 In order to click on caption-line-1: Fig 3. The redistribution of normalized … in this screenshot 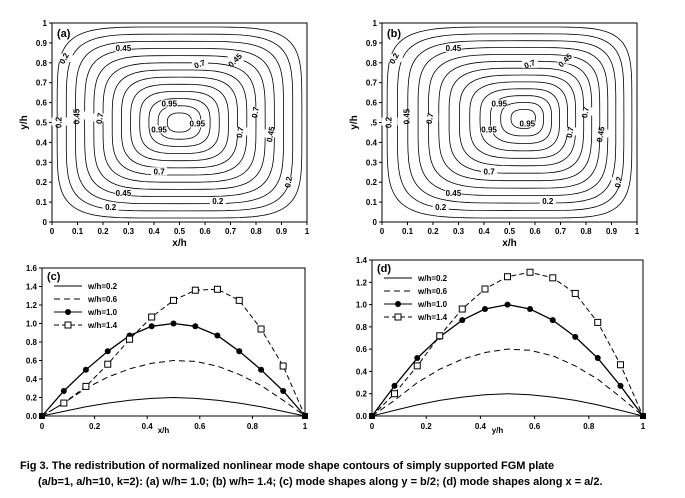, I will do `click(287, 466)`.